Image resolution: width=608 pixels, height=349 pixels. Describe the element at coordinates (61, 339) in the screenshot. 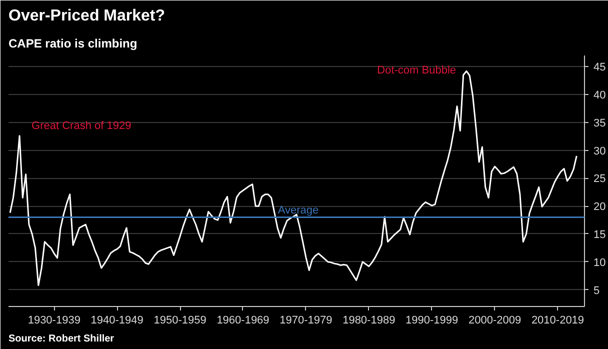

I see `source-note: Source: Robert Shiller` at that location.